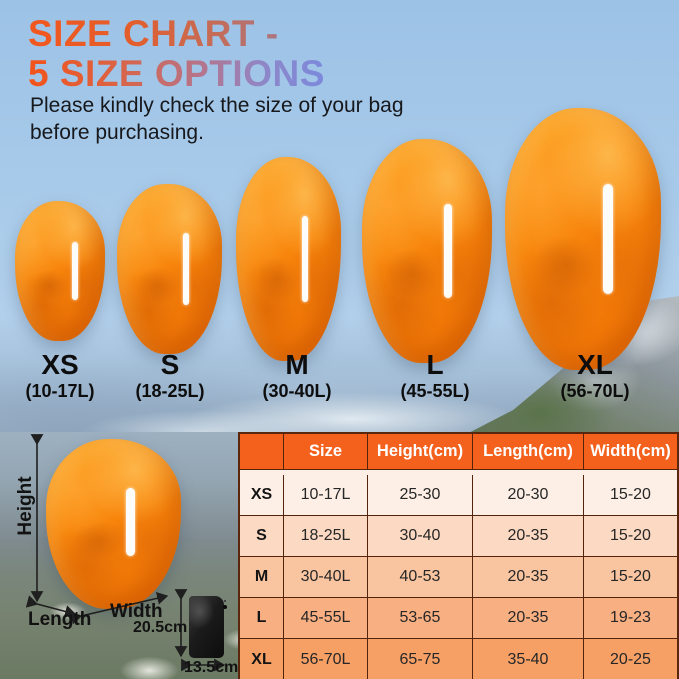 The height and width of the screenshot is (679, 679). Describe the element at coordinates (208, 627) in the screenshot. I see `storage-pouch` at that location.